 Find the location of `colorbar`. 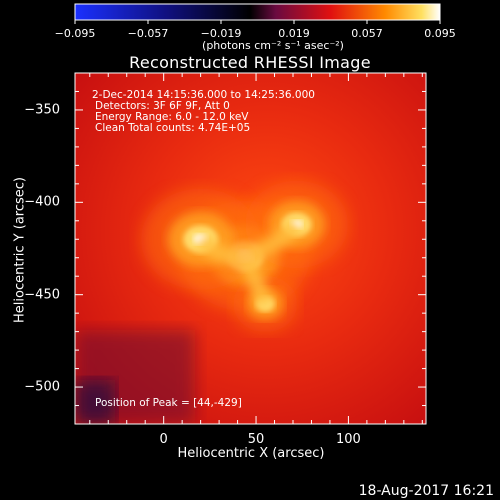

colorbar is located at coordinates (257, 12).